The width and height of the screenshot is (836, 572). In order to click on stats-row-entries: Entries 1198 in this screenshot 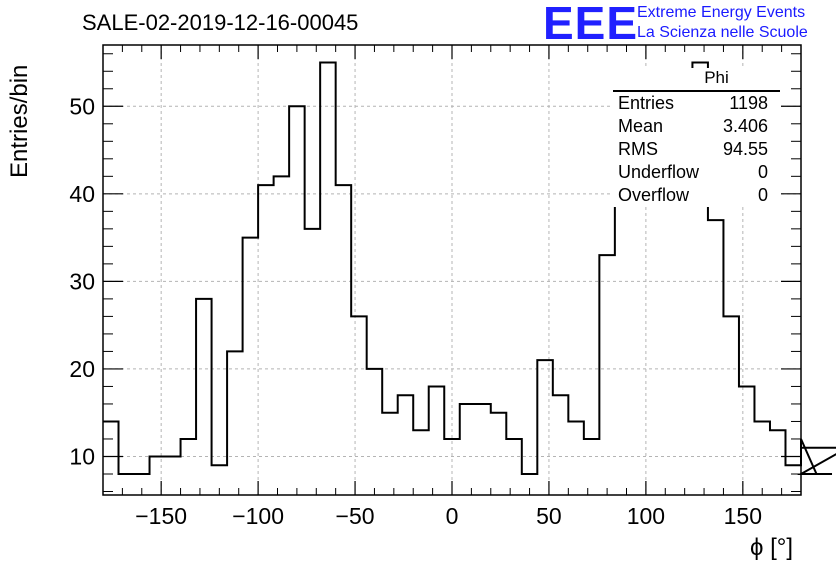, I will do `click(696, 103)`.